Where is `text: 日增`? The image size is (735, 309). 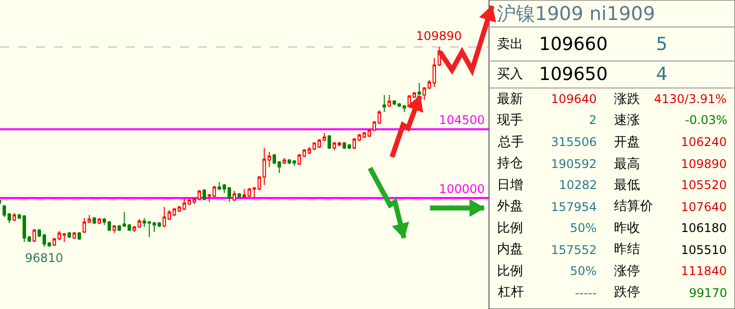 text: 日增 is located at coordinates (510, 185).